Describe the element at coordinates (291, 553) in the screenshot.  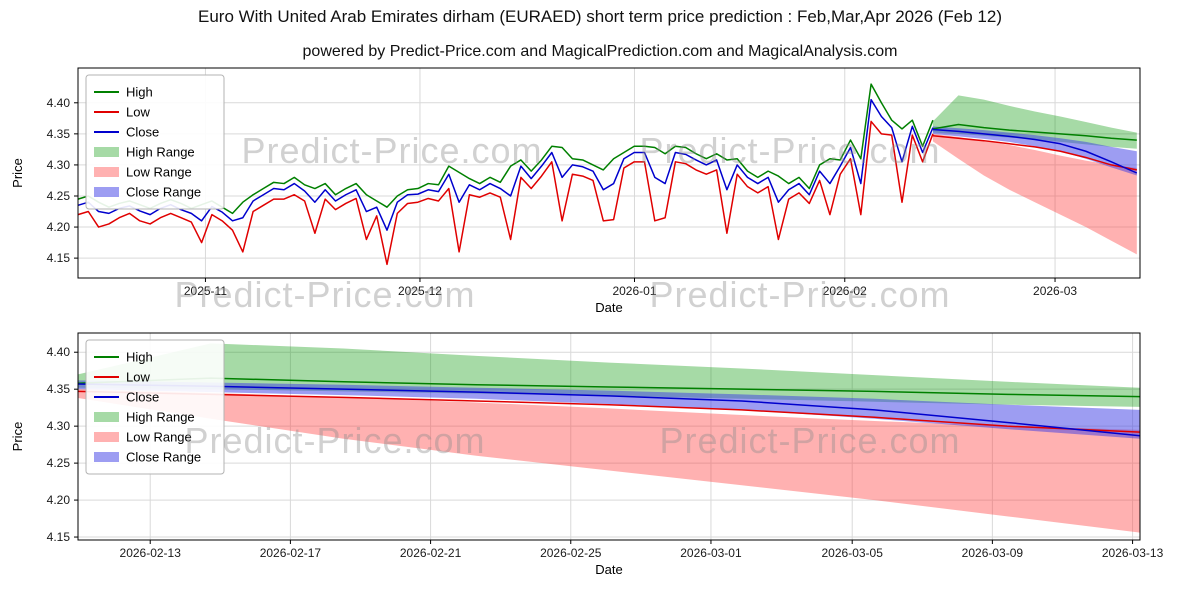
I see `x-tick-label: 2026-02-17` at that location.